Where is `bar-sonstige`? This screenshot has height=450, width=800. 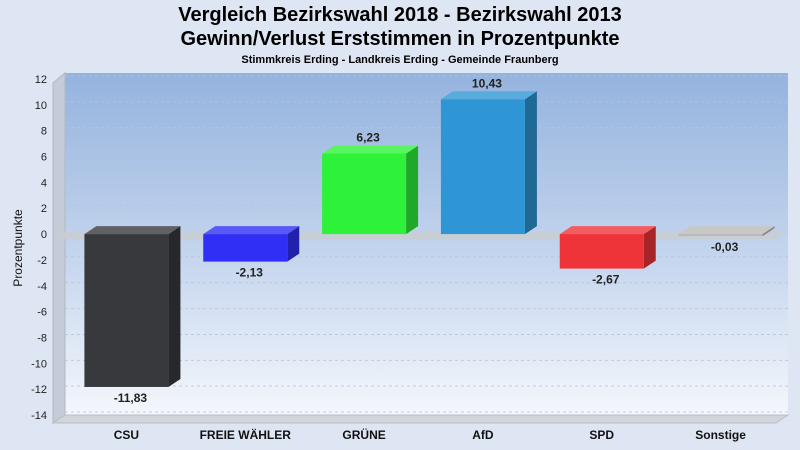 bar-sonstige is located at coordinates (726, 231).